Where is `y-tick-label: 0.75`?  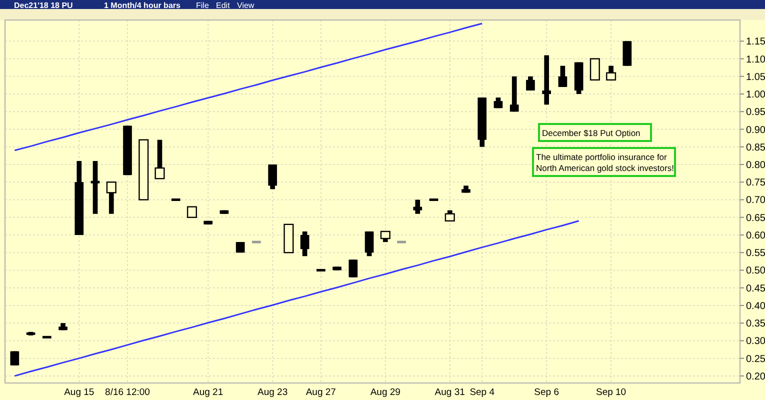 y-tick-label: 0.75 is located at coordinates (755, 183).